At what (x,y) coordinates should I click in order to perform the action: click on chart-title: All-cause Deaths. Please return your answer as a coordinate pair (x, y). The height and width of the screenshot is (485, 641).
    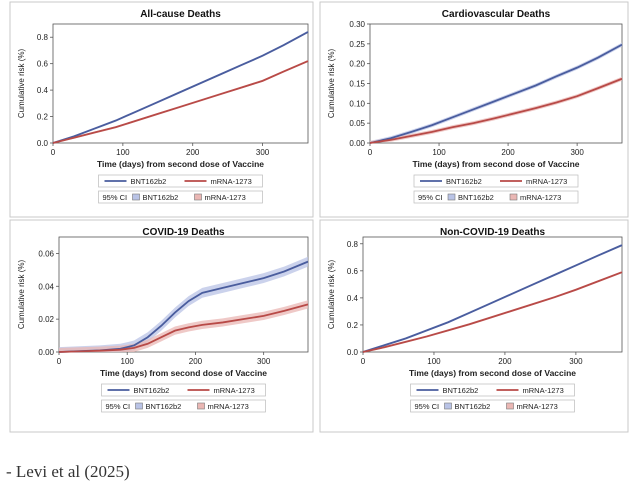
    Looking at the image, I should click on (180, 14).